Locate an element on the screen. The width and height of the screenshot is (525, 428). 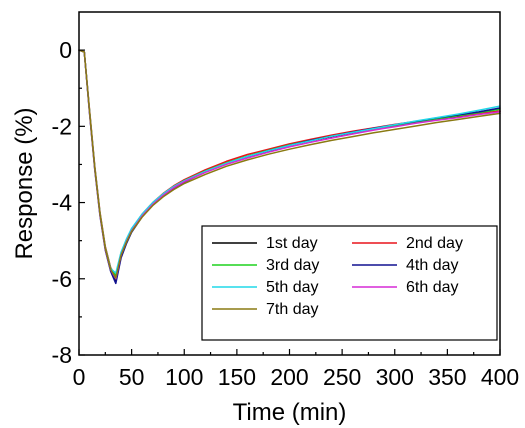
legend-label-7: 7th day is located at coordinates (292, 309).